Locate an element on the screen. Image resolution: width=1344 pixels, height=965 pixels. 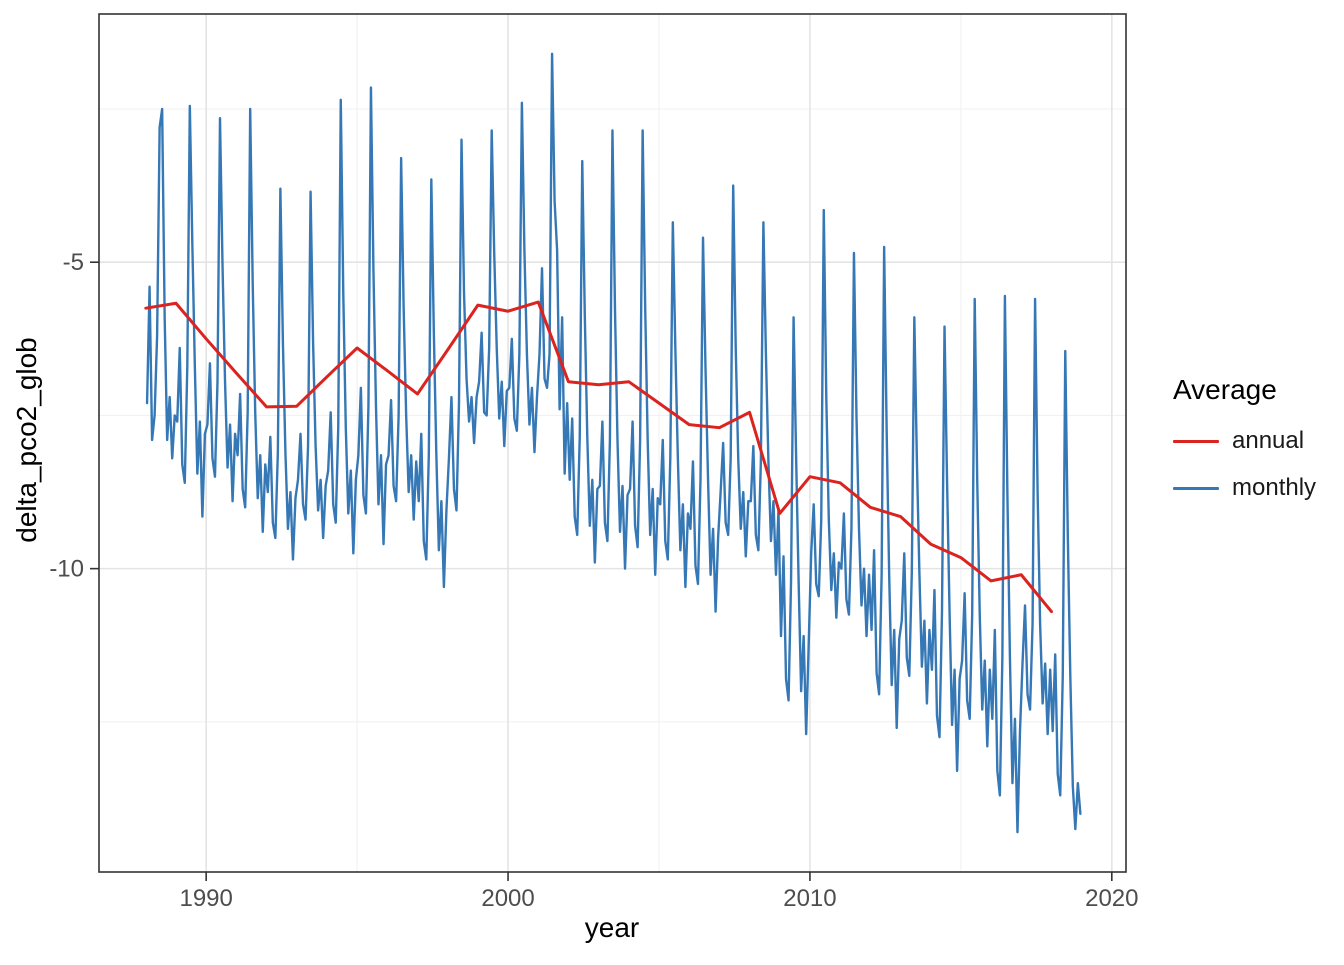
y-axis-title: delta_pco2_glob is located at coordinates (26, 440).